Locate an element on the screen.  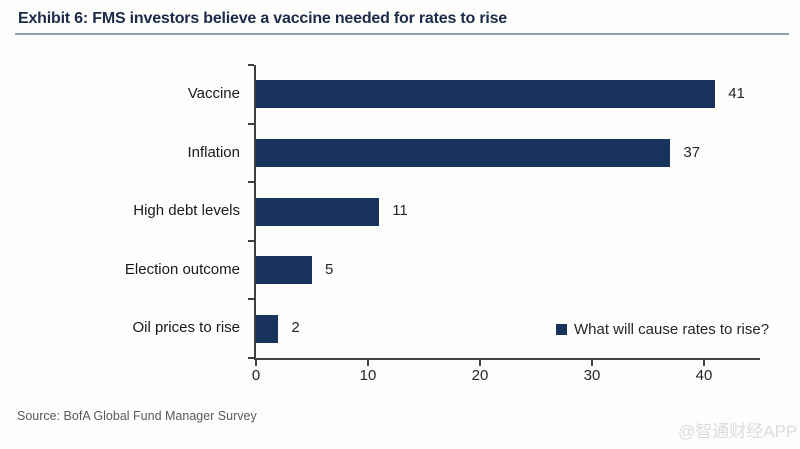
x-axis-labels: 0 10 20 30 40 is located at coordinates (506, 377).